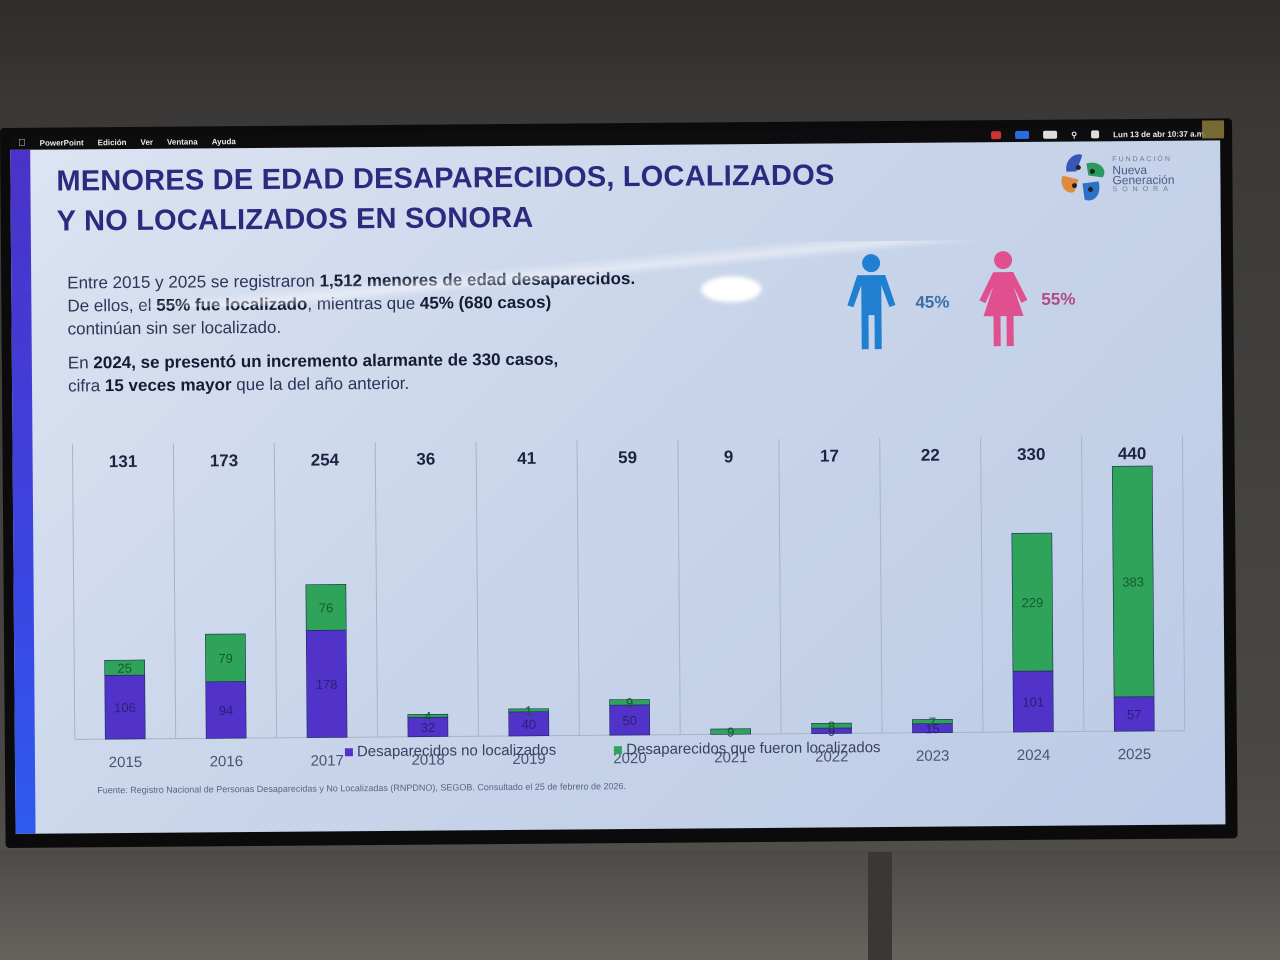  I want to click on menu-item-ayuda: Ayuda, so click(220, 141).